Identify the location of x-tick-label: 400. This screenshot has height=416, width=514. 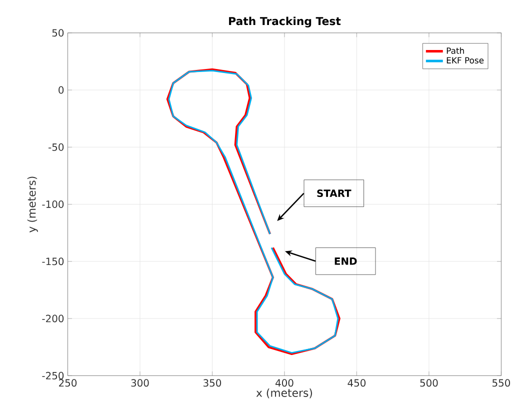
(284, 383).